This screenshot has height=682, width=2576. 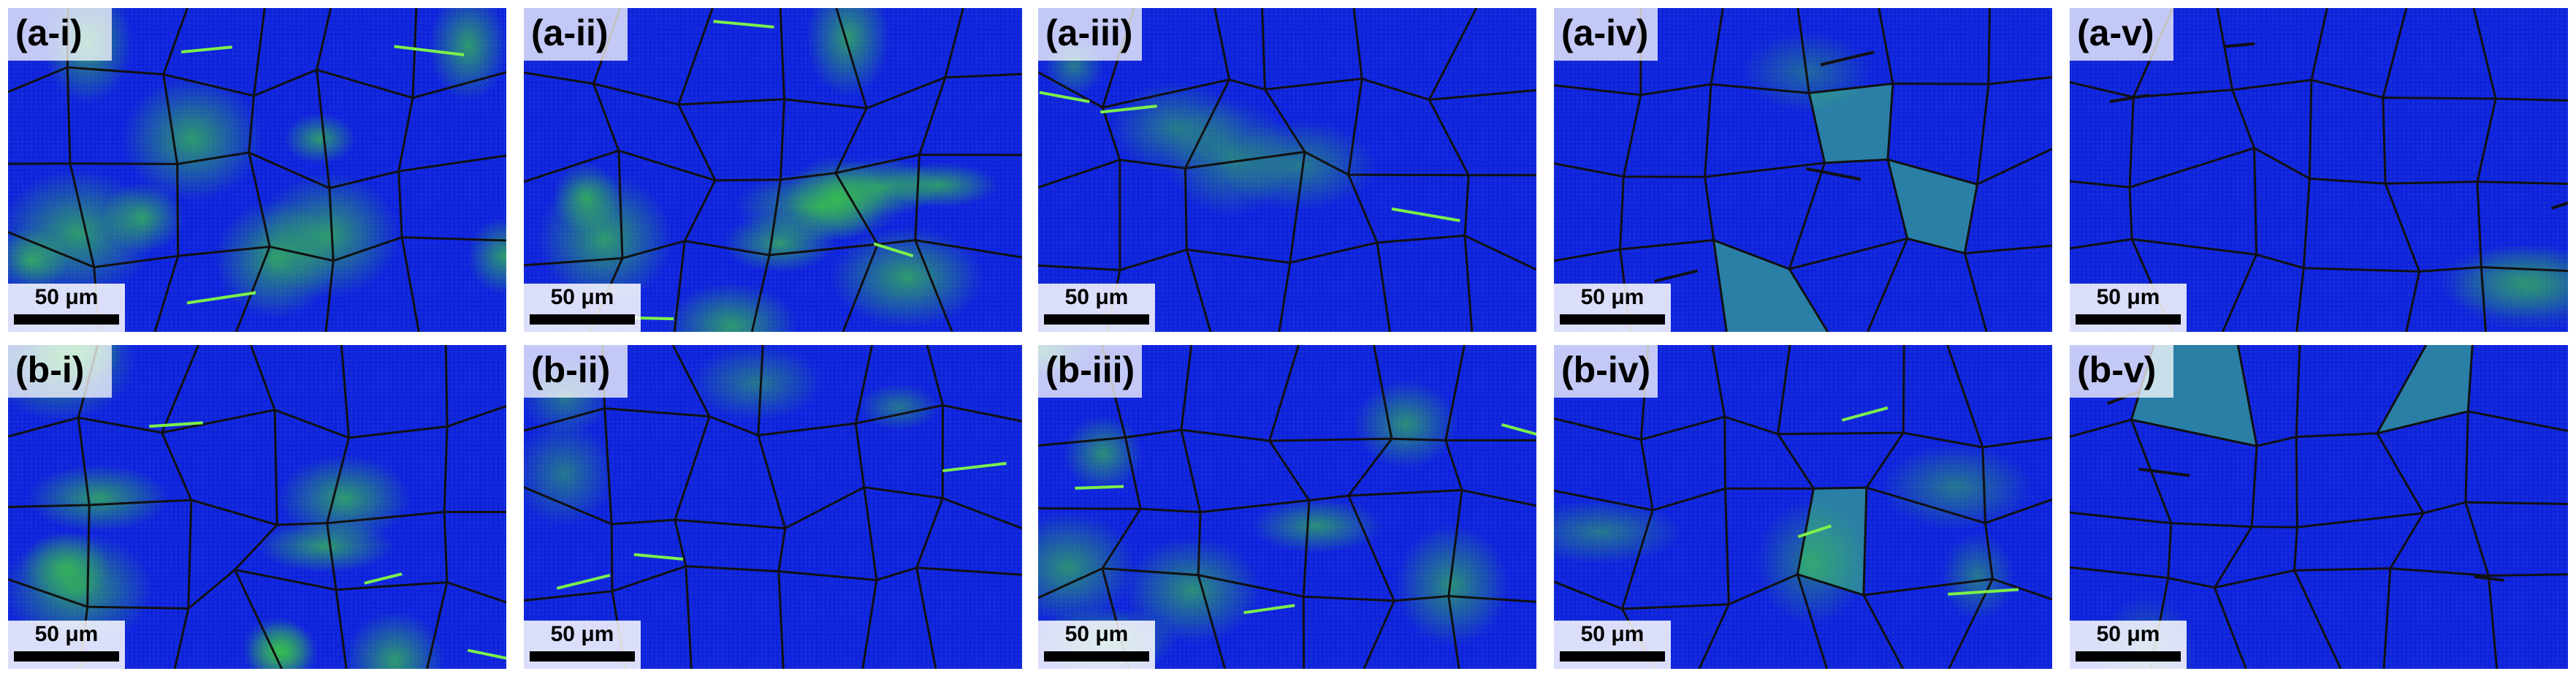 What do you see at coordinates (2116, 32) in the screenshot?
I see `panel-label: (a-v)` at bounding box center [2116, 32].